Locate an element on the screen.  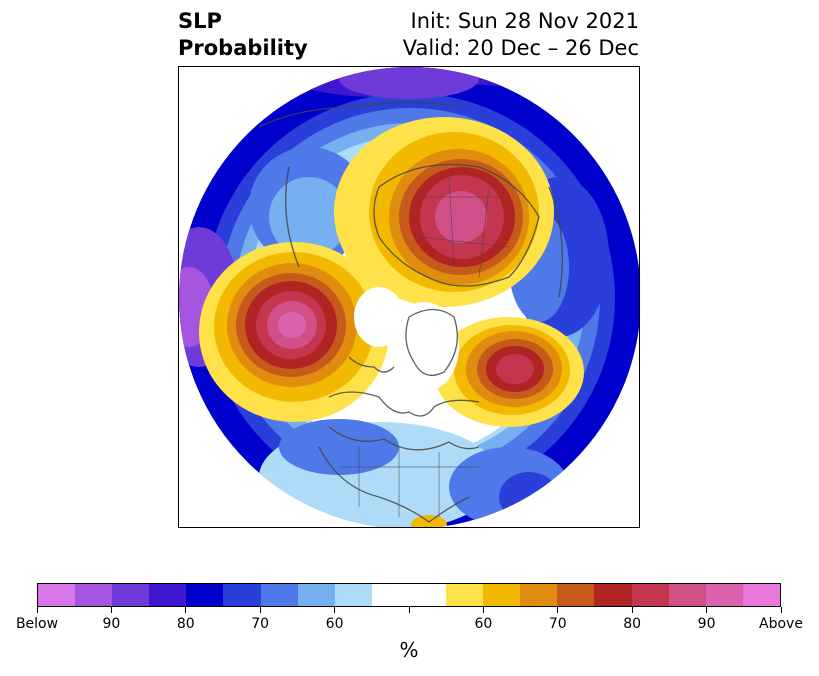
title-variable: SLP is located at coordinates (200, 21).